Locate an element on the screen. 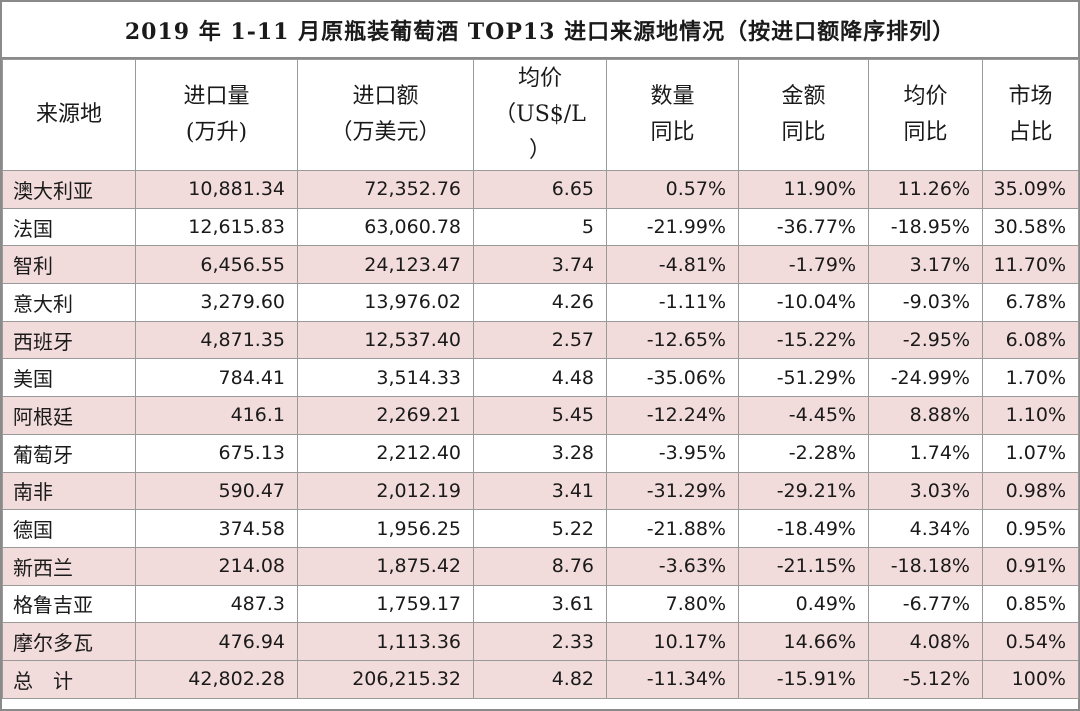  value-cell: 4.48 is located at coordinates (540, 378).